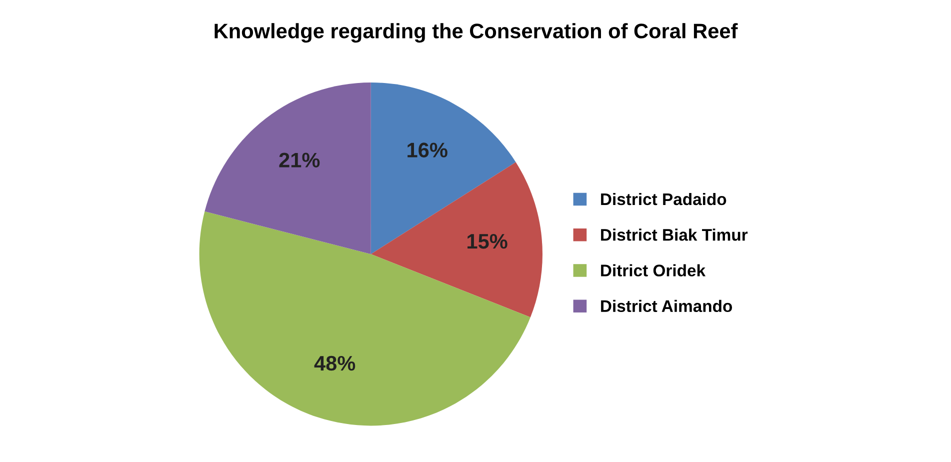  I want to click on data-label: 21%, so click(299, 160).